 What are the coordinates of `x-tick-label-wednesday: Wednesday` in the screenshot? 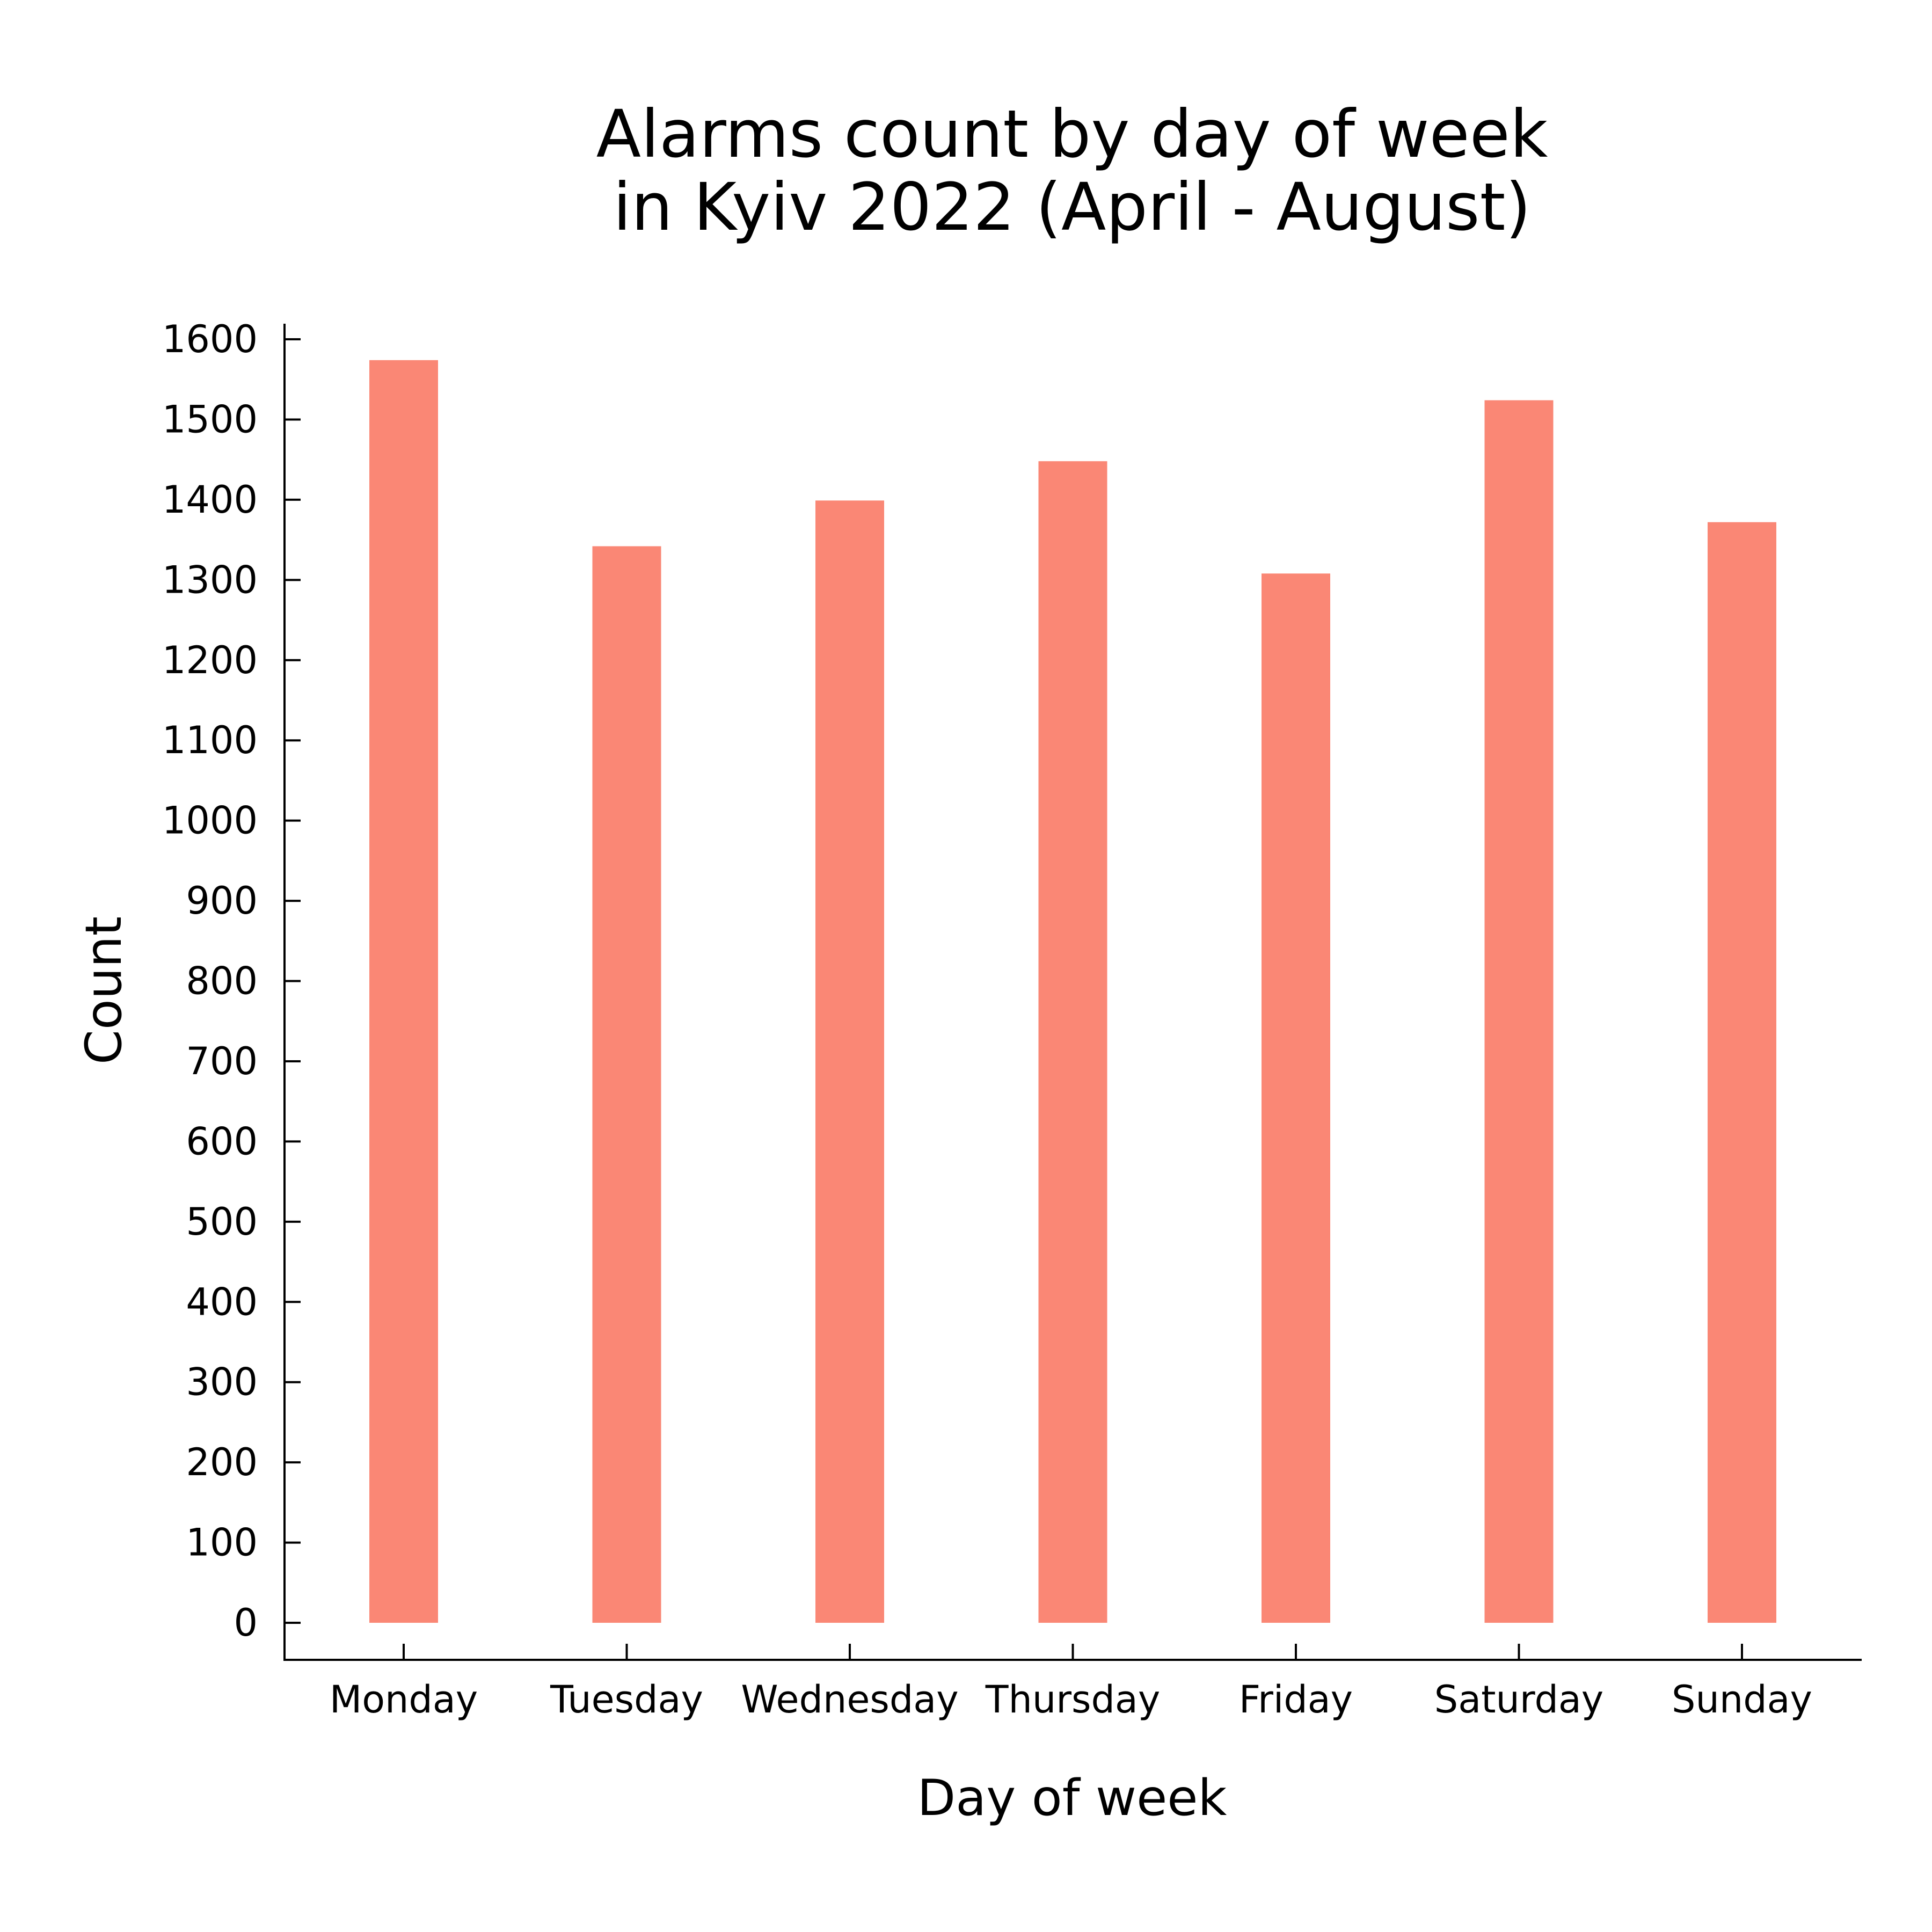 It's located at (849, 1700).